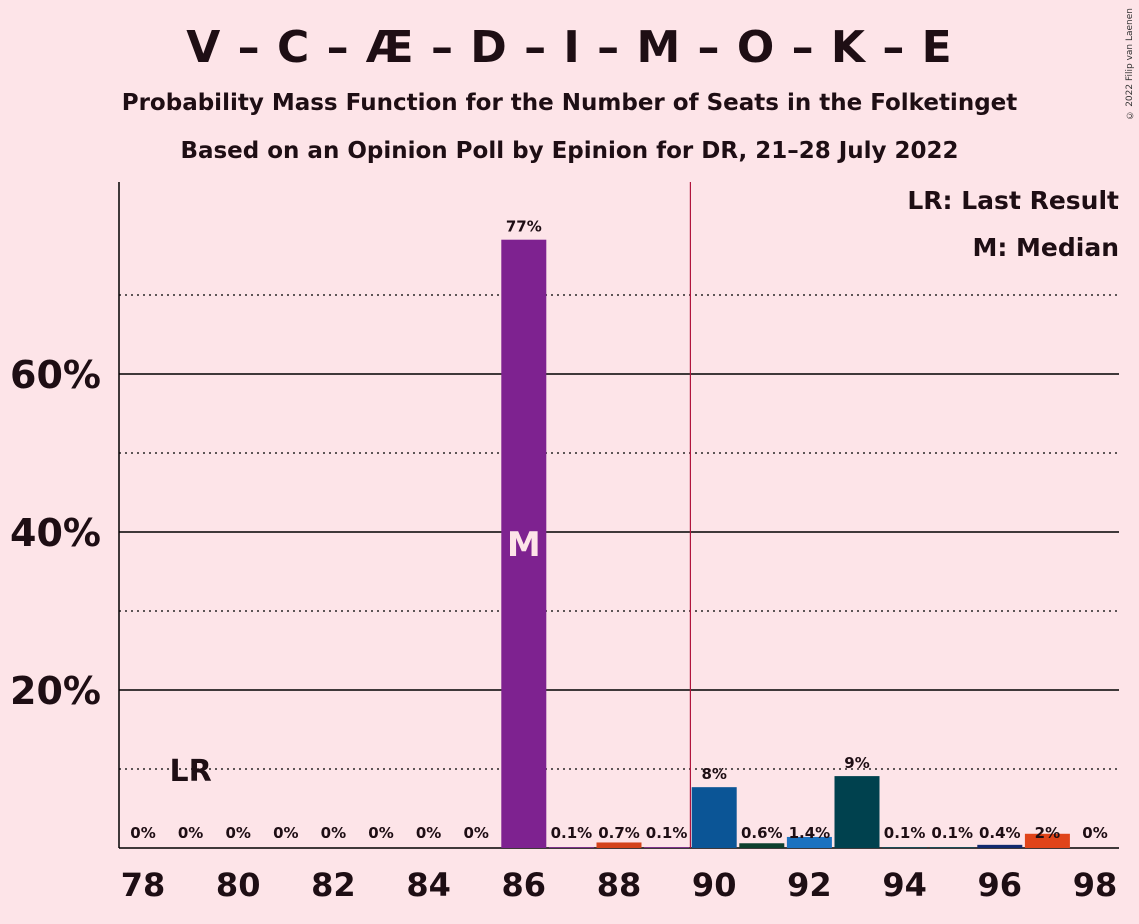 Image resolution: width=1139 pixels, height=924 pixels. I want to click on bar-value-label: 0.4%, so click(1000, 833).